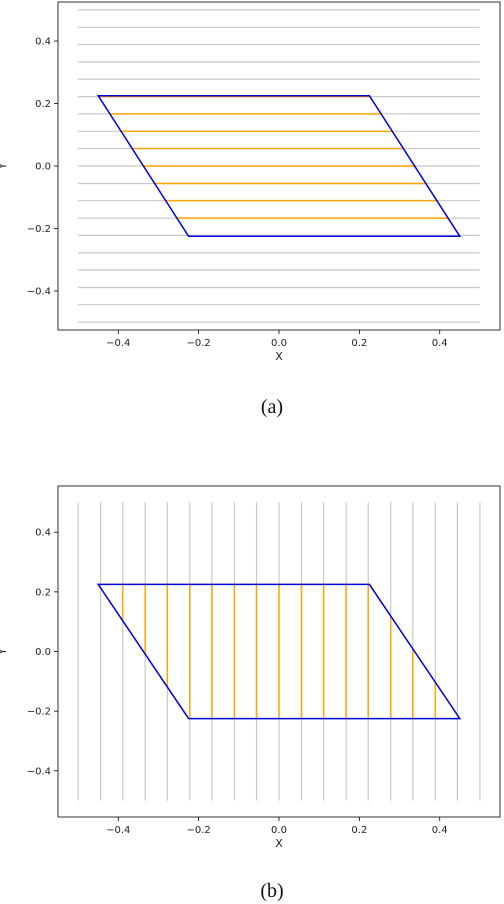 This screenshot has height=904, width=504. What do you see at coordinates (273, 157) in the screenshot?
I see `clipped-lines-a` at bounding box center [273, 157].